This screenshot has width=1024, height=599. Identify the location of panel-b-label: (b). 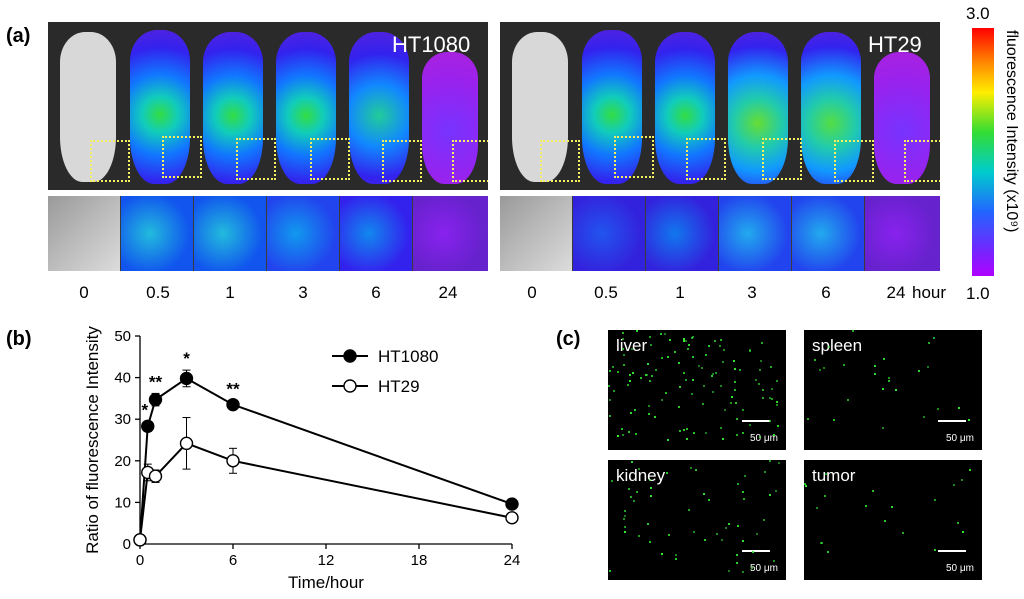
(19, 339).